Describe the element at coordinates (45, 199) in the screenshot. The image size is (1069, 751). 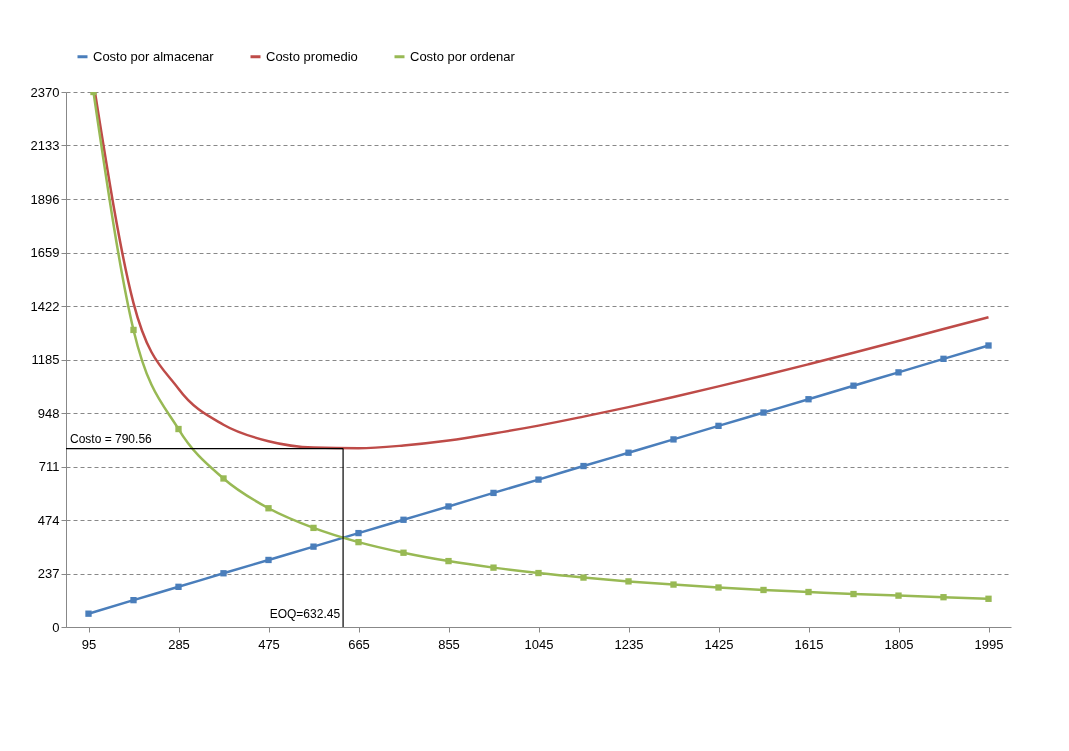
I see `y-tick-label: 1896` at that location.